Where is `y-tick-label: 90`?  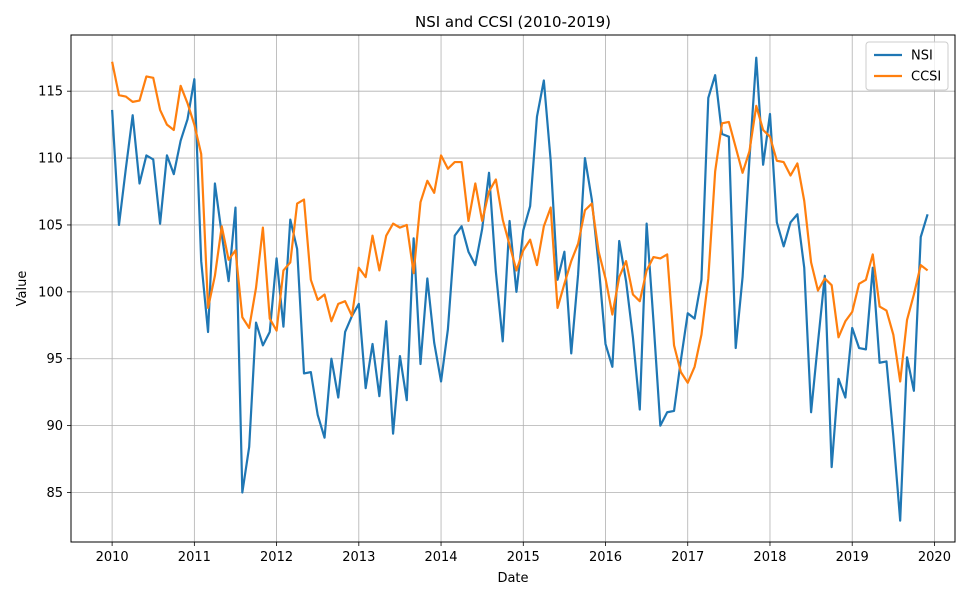 y-tick-label: 90 is located at coordinates (54, 426).